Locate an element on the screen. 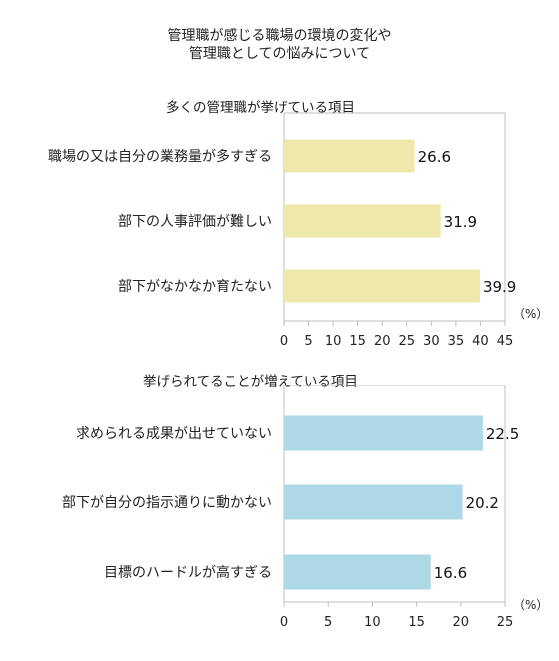 The width and height of the screenshot is (559, 661). chart1-category-label: 部下がなかなか育たない is located at coordinates (195, 287).